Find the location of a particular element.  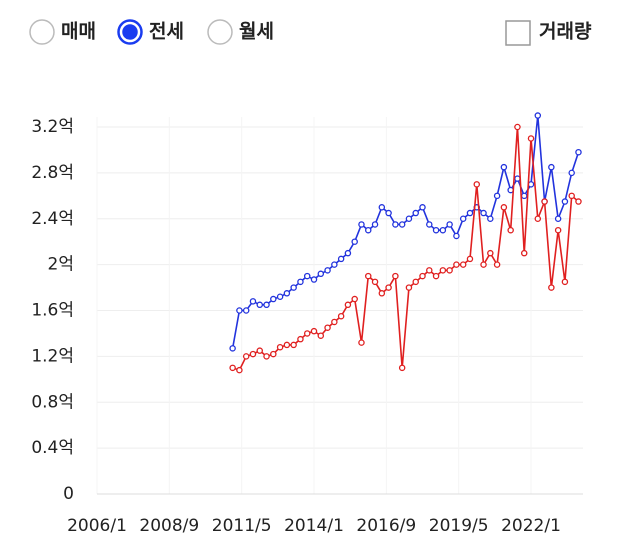

y-tick-label: 3.2억 is located at coordinates (52, 127).